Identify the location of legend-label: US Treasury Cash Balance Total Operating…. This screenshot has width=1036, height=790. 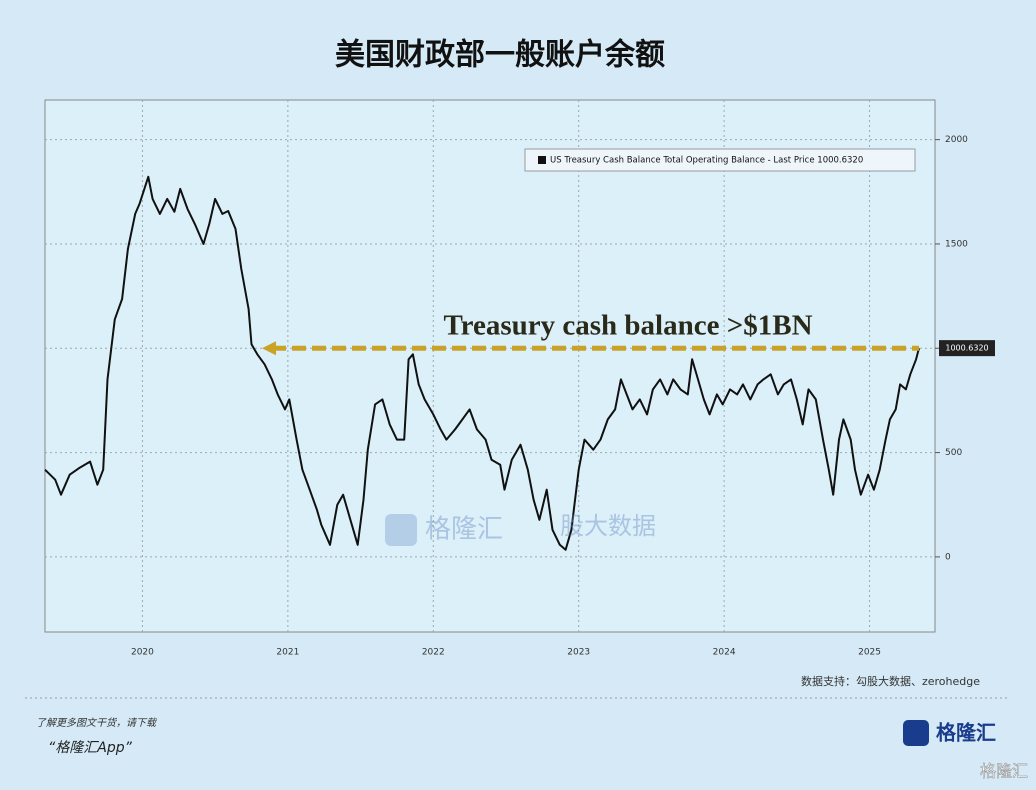
(706, 161).